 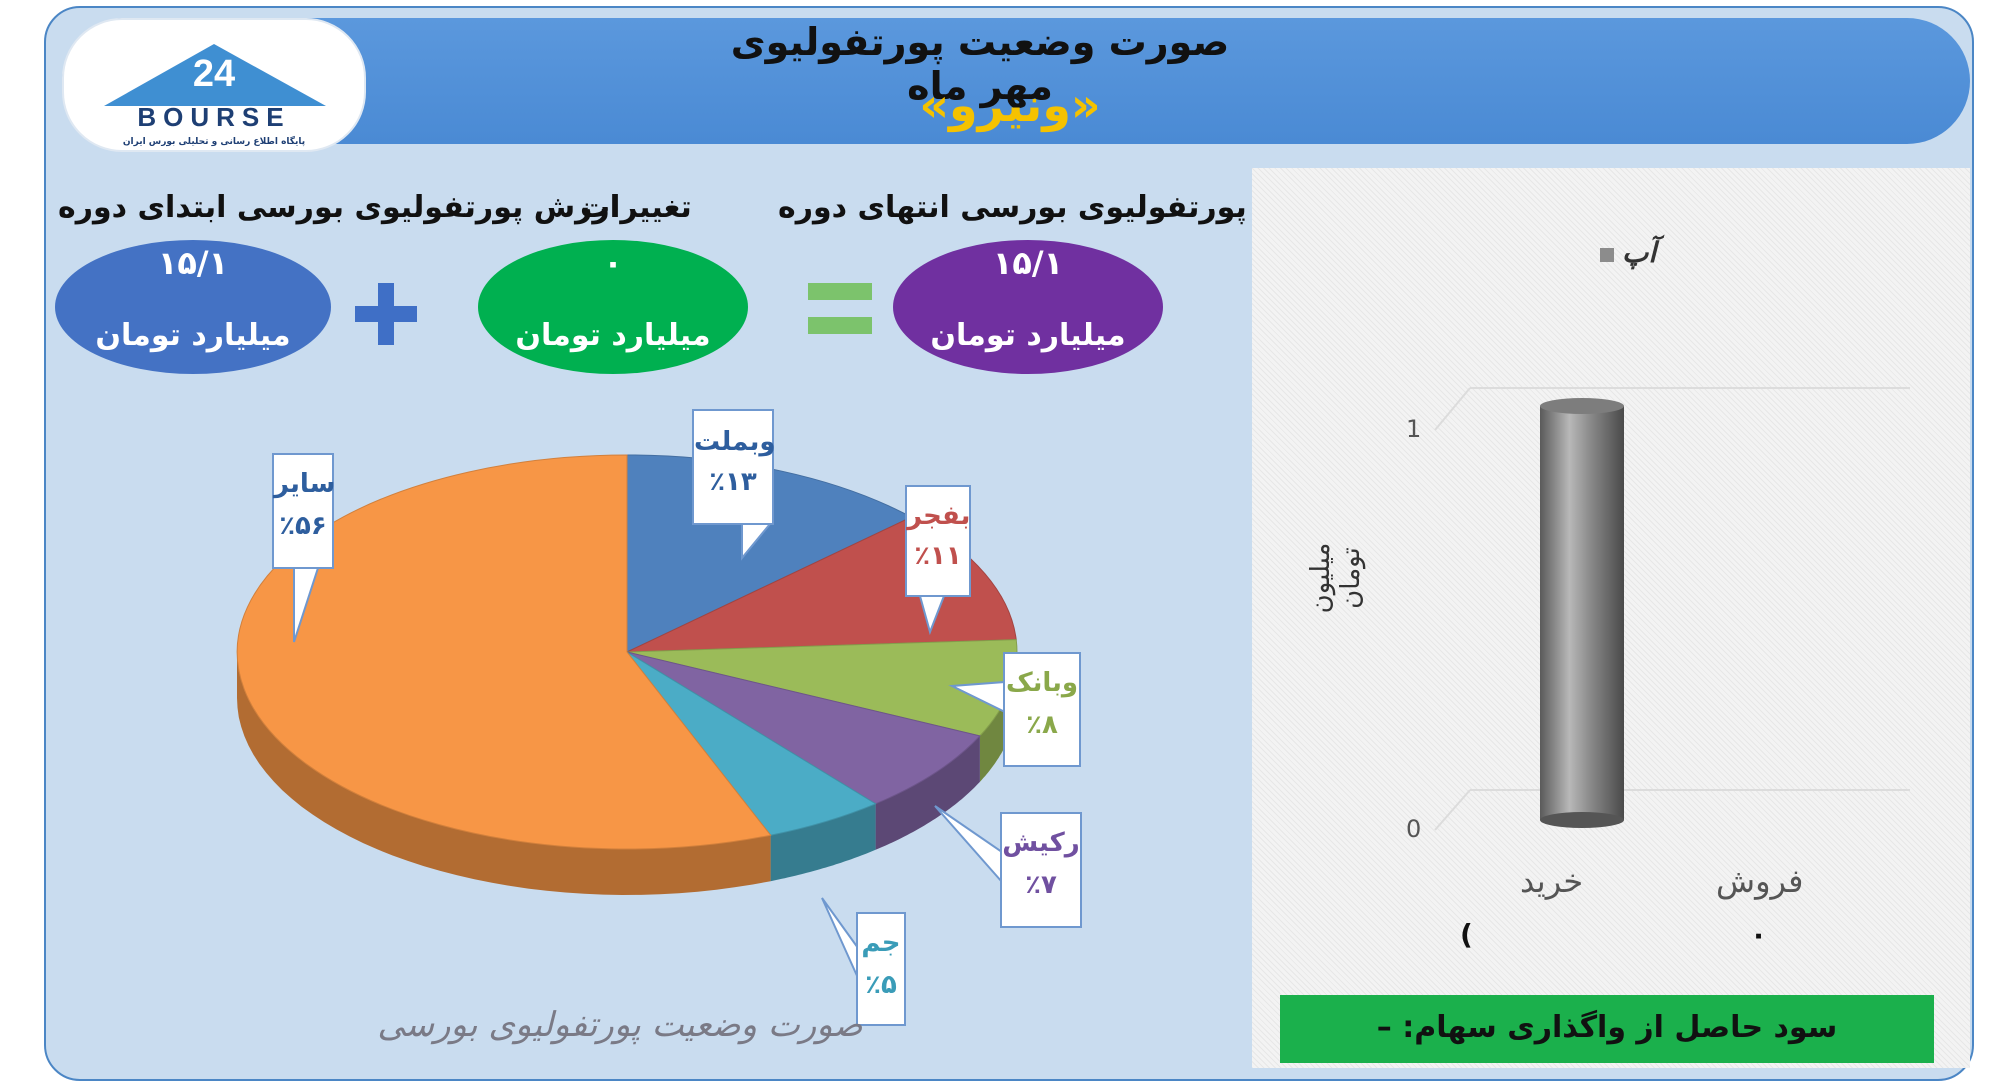 I want to click on callout-percent: ٪۱۳, so click(x=733, y=482).